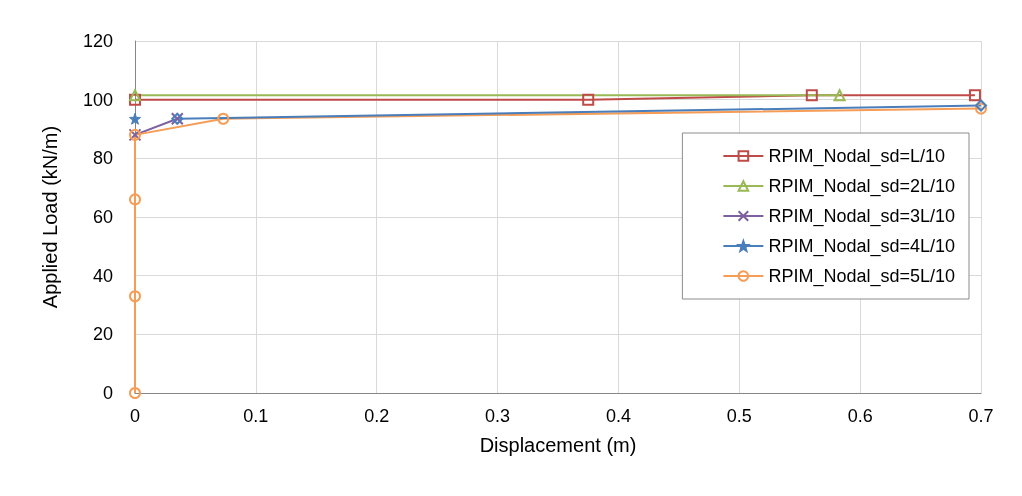 Image resolution: width=1022 pixels, height=496 pixels. Describe the element at coordinates (862, 276) in the screenshot. I see `legend-label: RPIM_Nodal_sd=5L/10` at that location.